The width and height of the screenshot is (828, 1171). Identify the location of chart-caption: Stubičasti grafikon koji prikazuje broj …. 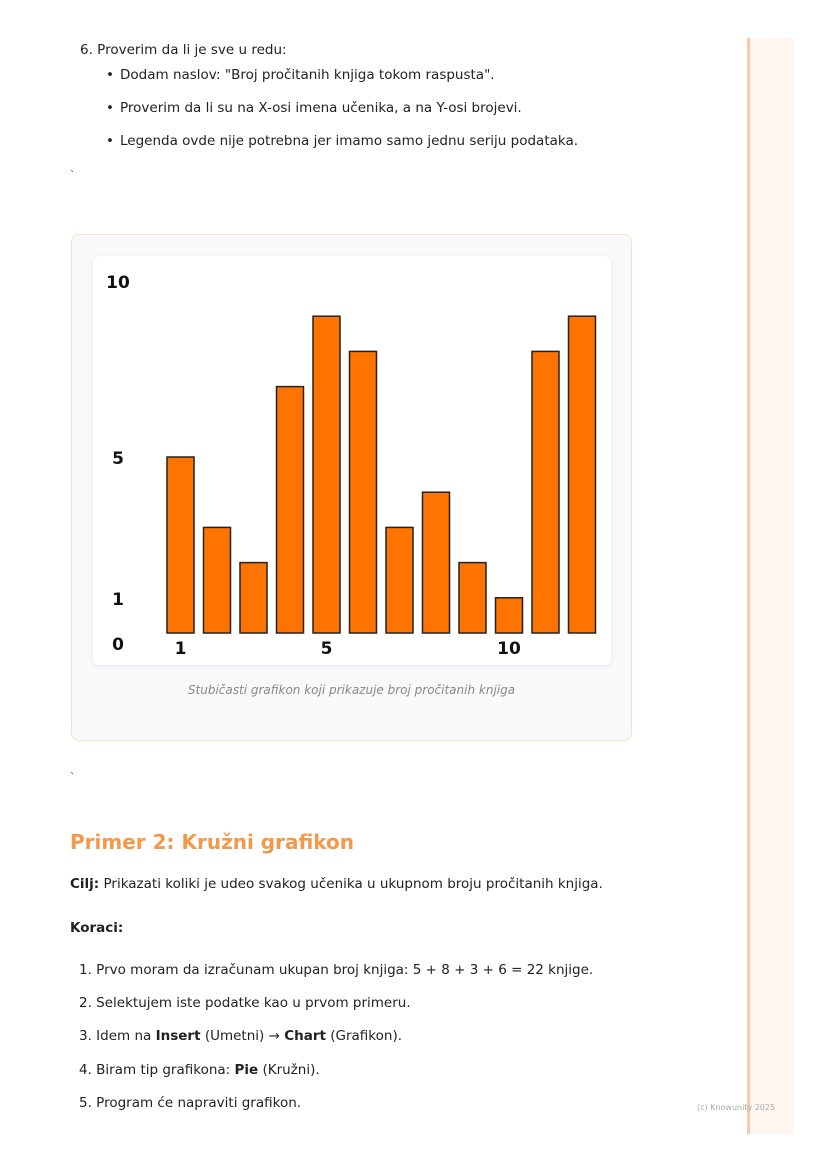
(351, 690).